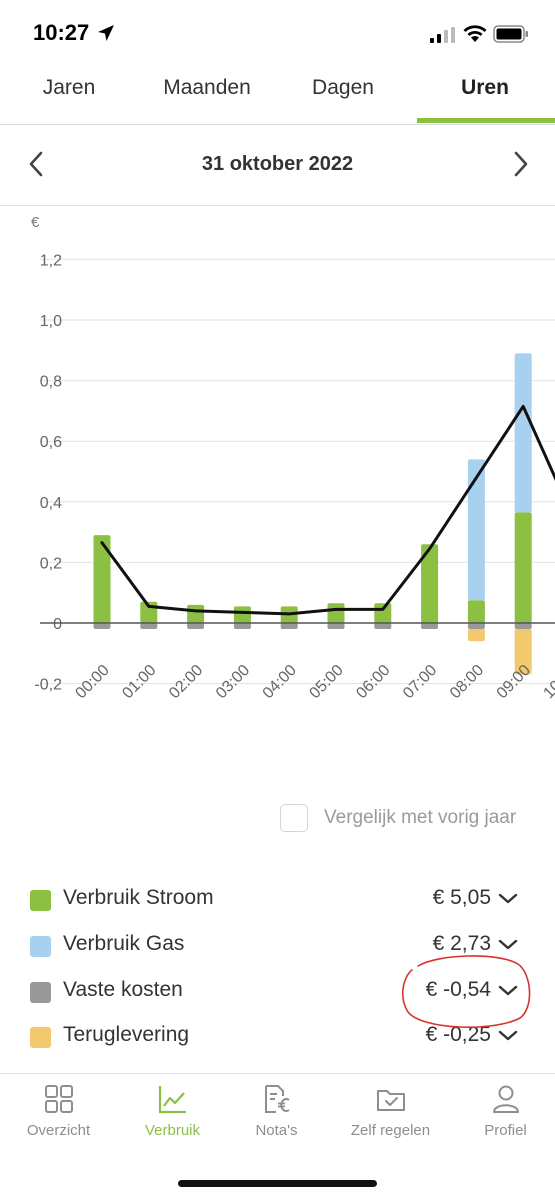 This screenshot has width=555, height=1201. Describe the element at coordinates (391, 1099) in the screenshot. I see `folder-check-icon` at that location.